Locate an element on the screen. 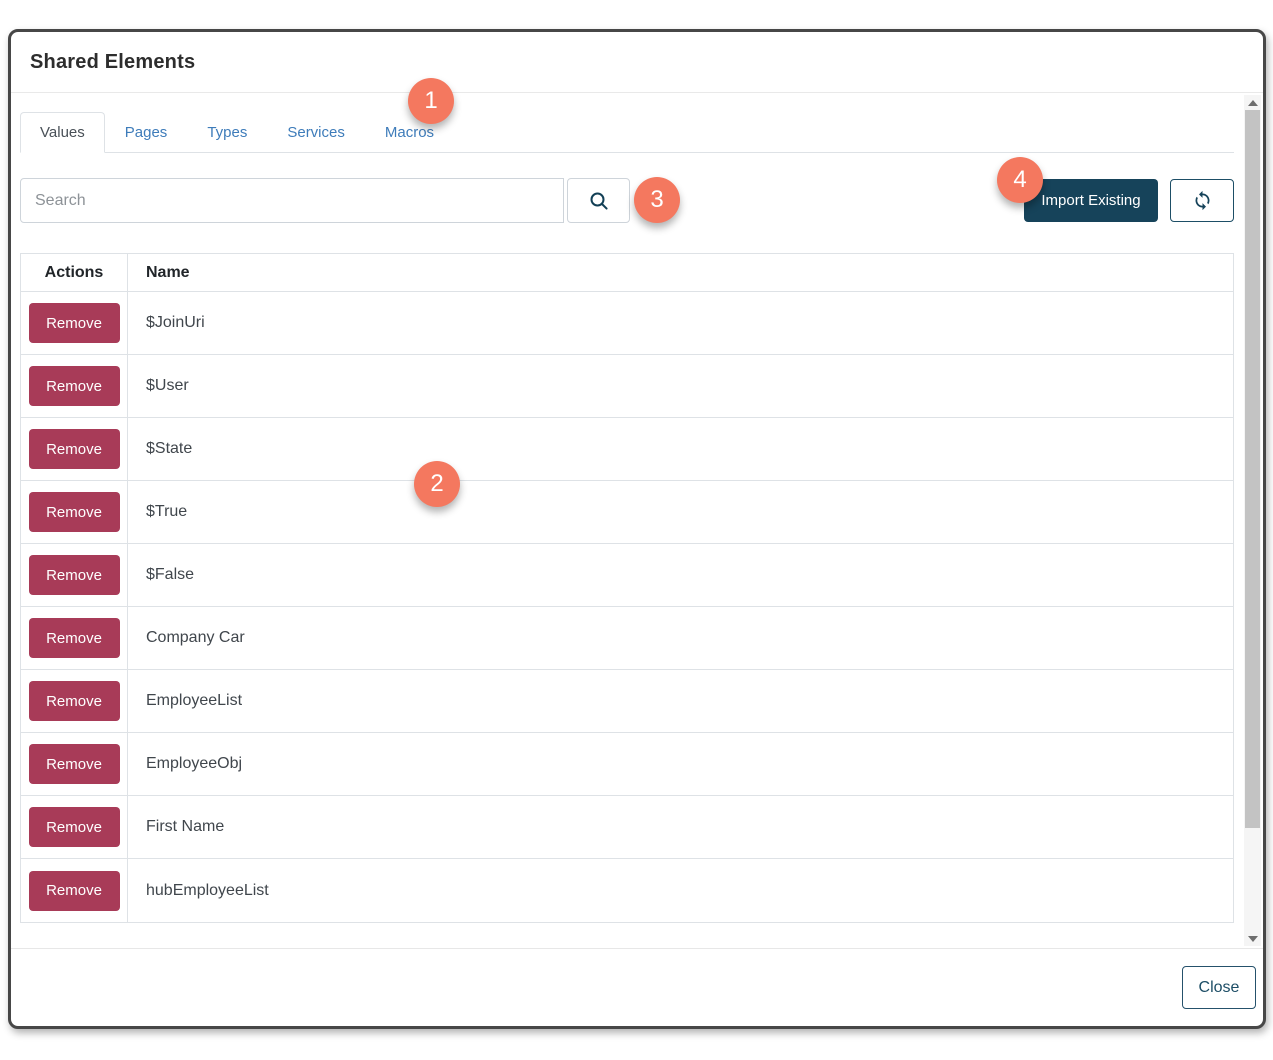 This screenshot has height=1060, width=1273. tab-values: Values is located at coordinates (62, 132).